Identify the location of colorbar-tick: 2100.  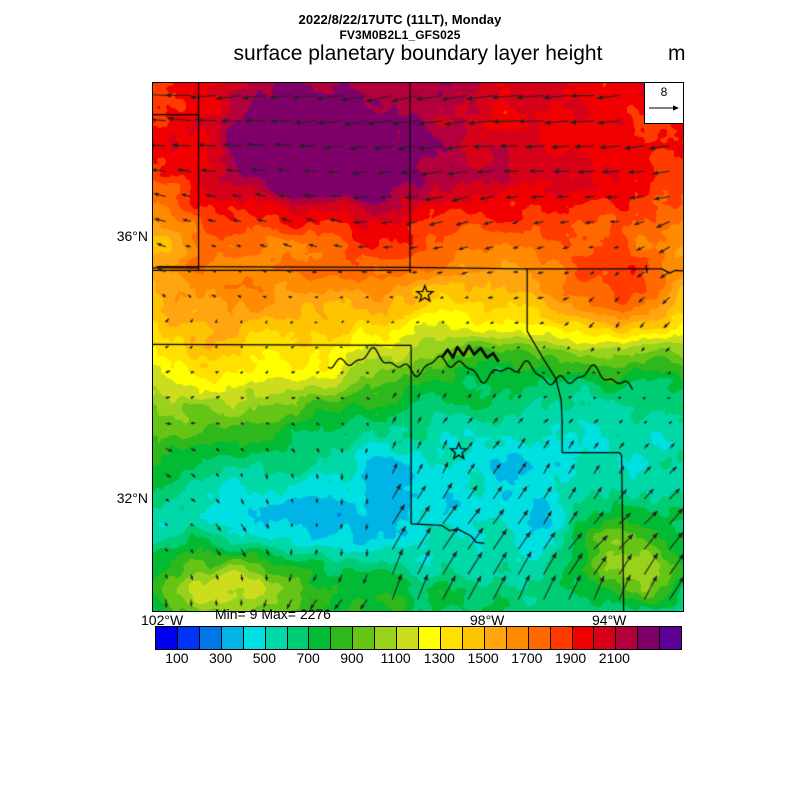
(614, 658).